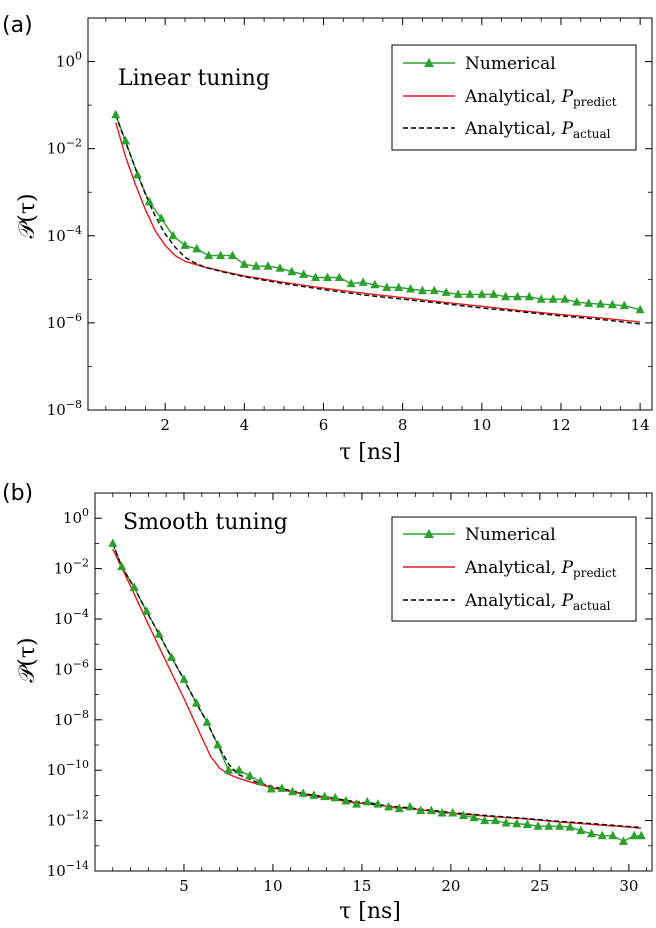 This screenshot has width=656, height=928. What do you see at coordinates (640, 425) in the screenshot?
I see `panel-a-x-tick-label: 14` at bounding box center [640, 425].